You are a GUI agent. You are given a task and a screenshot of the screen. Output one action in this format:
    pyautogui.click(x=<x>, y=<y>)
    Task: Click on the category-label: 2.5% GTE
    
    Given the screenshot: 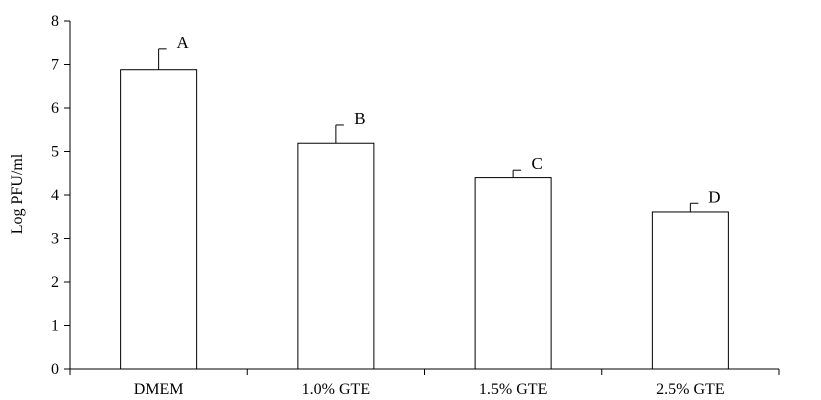 What is the action you would take?
    pyautogui.click(x=690, y=389)
    